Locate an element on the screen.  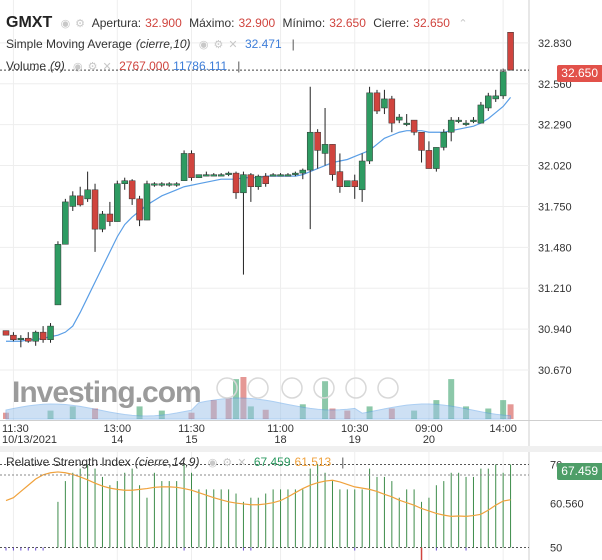
price-tick-label: 31.210 is located at coordinates (555, 289).